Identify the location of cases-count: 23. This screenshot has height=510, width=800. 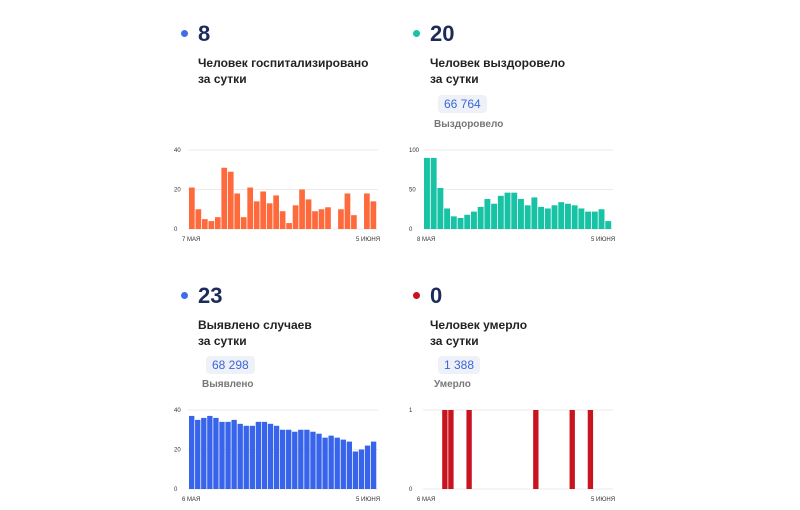
(210, 295).